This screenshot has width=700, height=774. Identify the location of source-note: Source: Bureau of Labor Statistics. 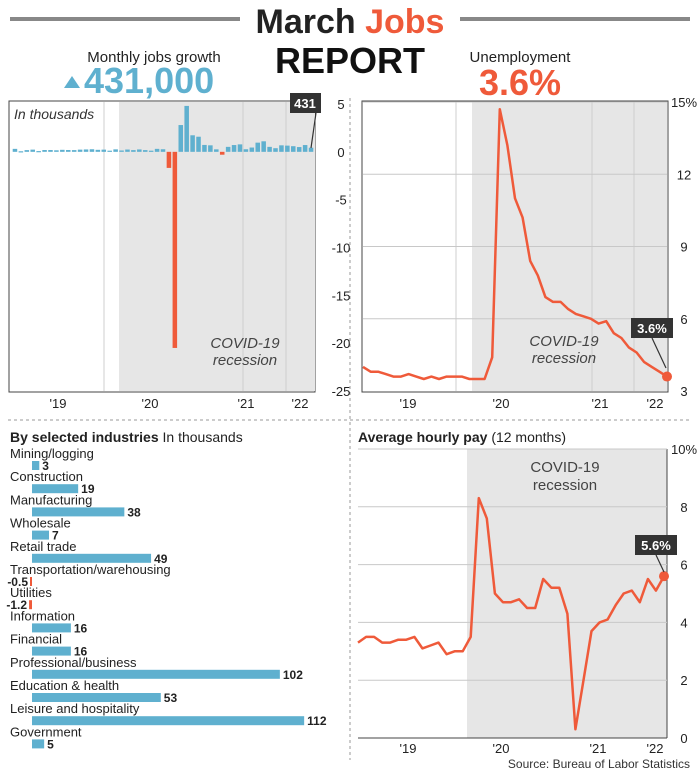
(599, 764).